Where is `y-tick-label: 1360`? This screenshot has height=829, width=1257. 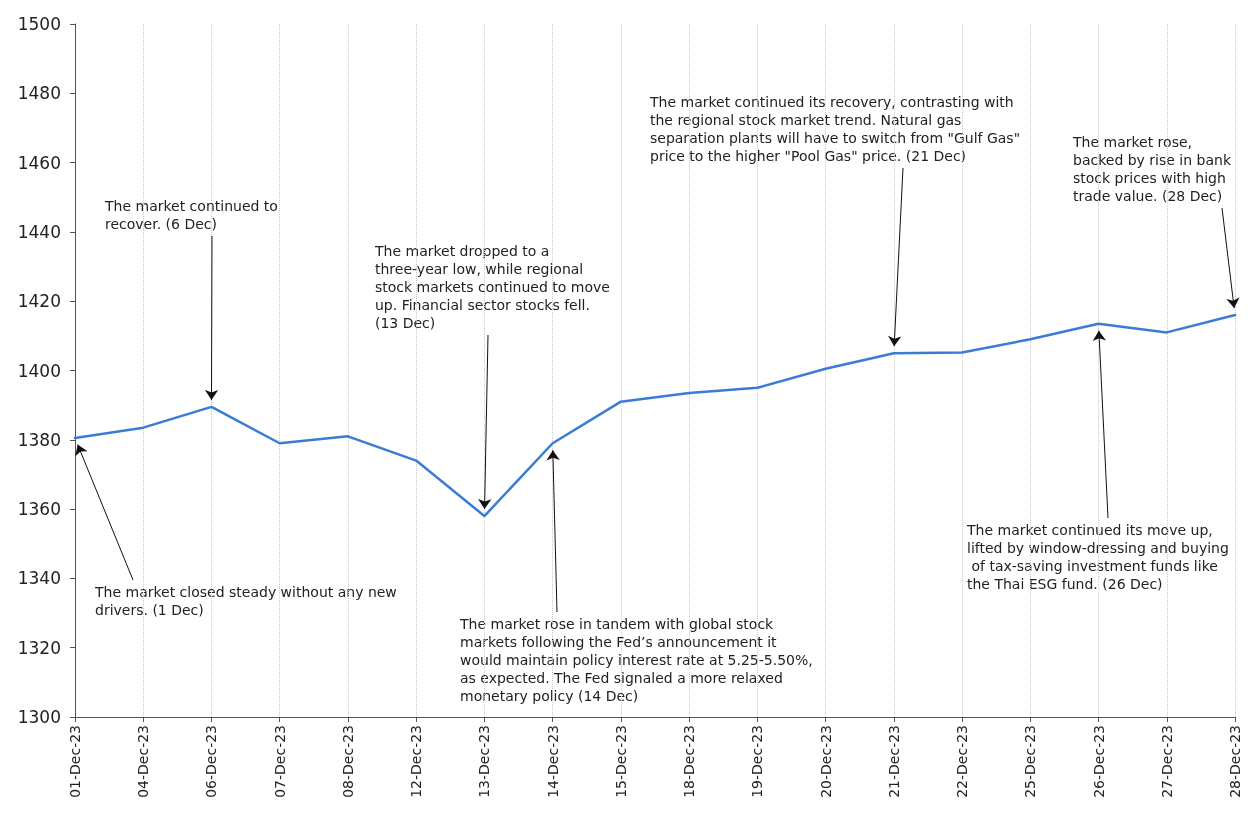 y-tick-label: 1360 is located at coordinates (39, 509).